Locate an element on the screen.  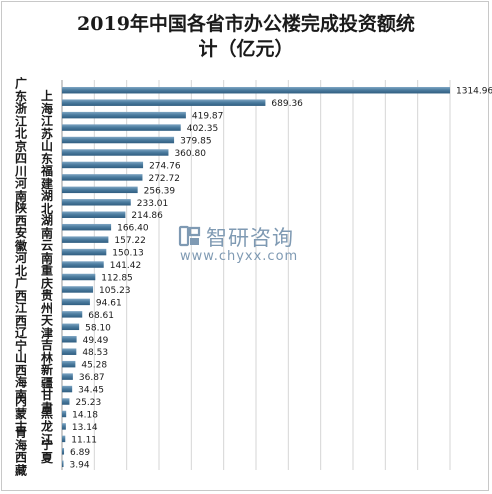
data-label: 1314.96 is located at coordinates (474, 92).